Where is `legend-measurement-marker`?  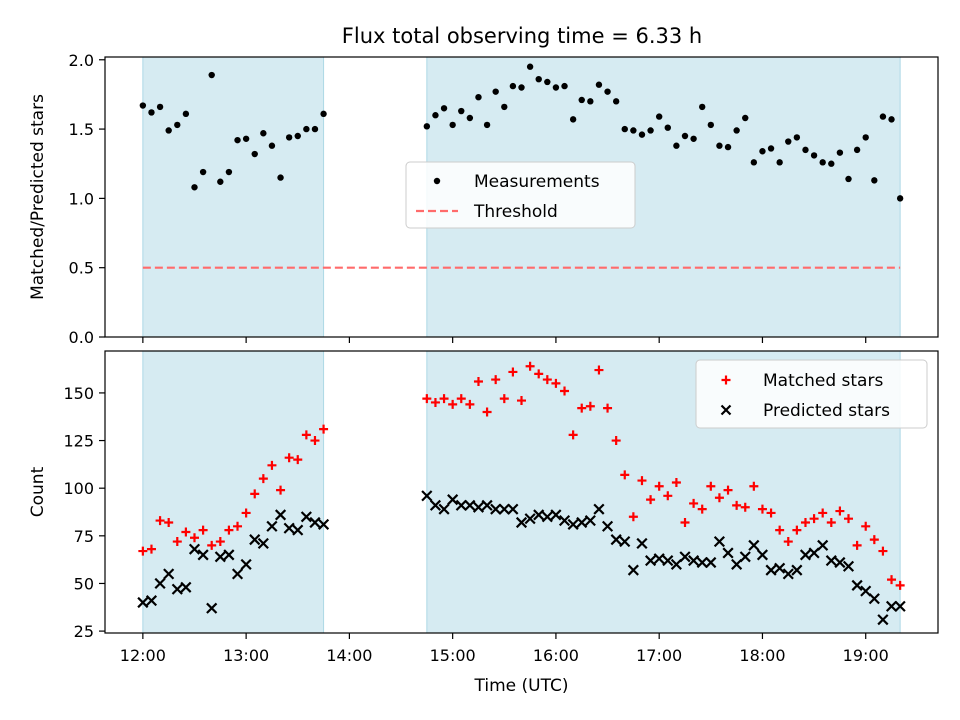 legend-measurement-marker is located at coordinates (437, 181).